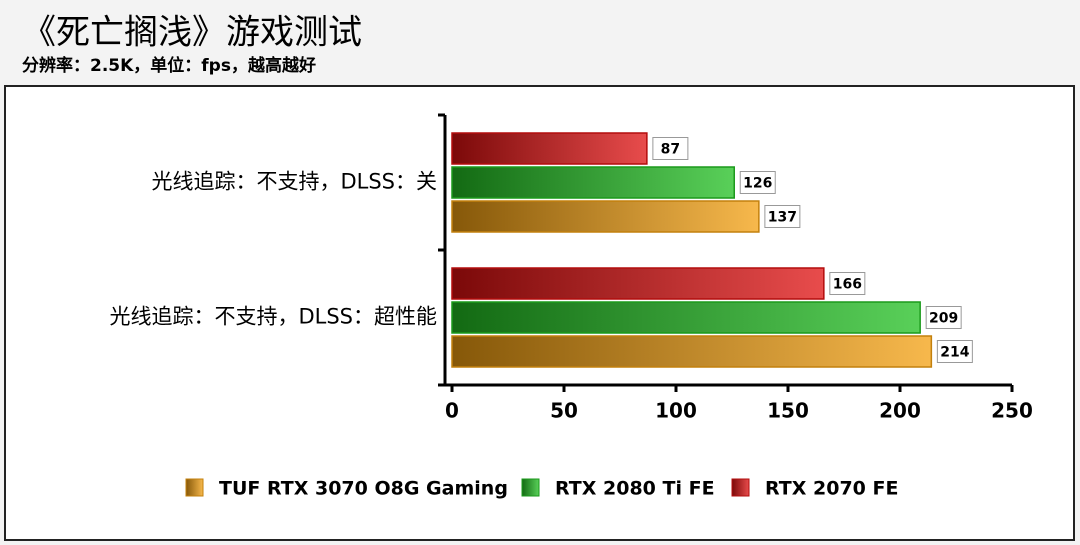 Image resolution: width=1080 pixels, height=545 pixels. Describe the element at coordinates (452, 411) in the screenshot. I see `x-tick-label: 0` at that location.